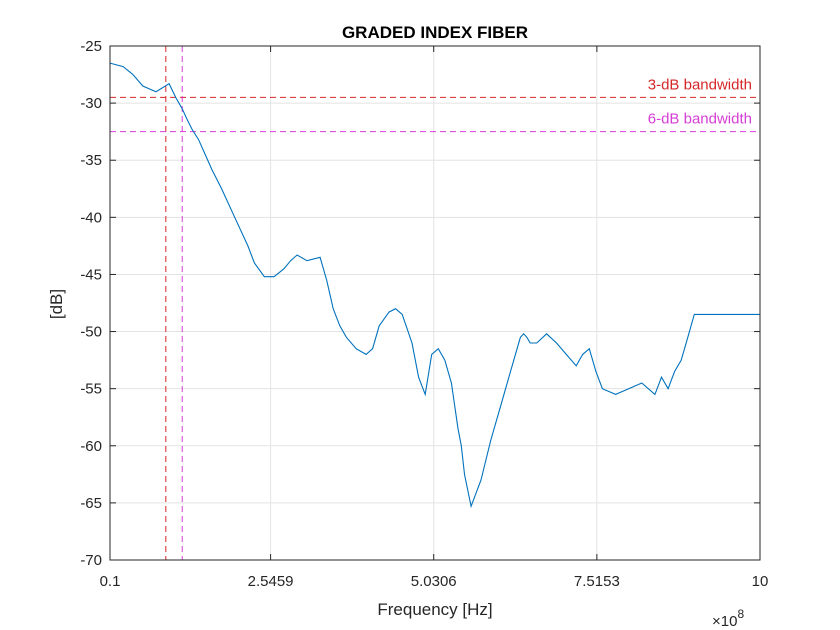  I want to click on x-exponent-power: 8, so click(740, 614).